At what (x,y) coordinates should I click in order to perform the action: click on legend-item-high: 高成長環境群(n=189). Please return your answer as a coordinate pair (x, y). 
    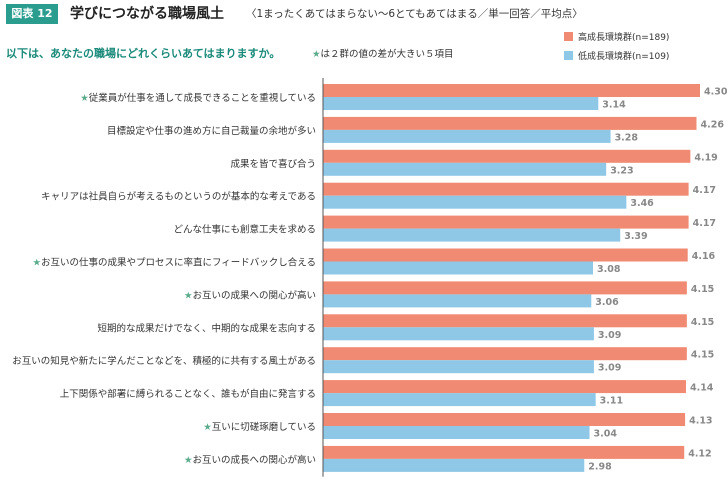
    Looking at the image, I should click on (616, 36).